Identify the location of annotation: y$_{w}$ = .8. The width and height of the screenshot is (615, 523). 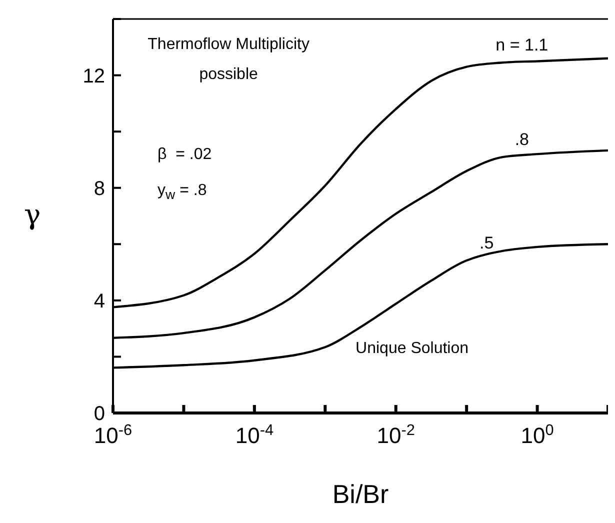
(182, 192).